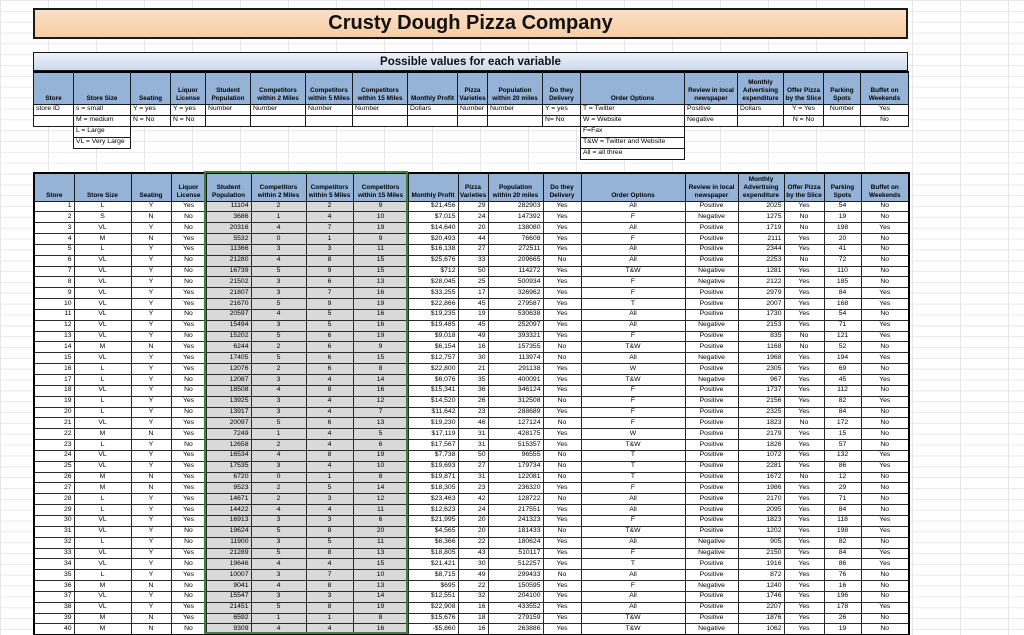 Image resolution: width=1024 pixels, height=635 pixels. Describe the element at coordinates (151, 239) in the screenshot. I see `cell: N` at that location.